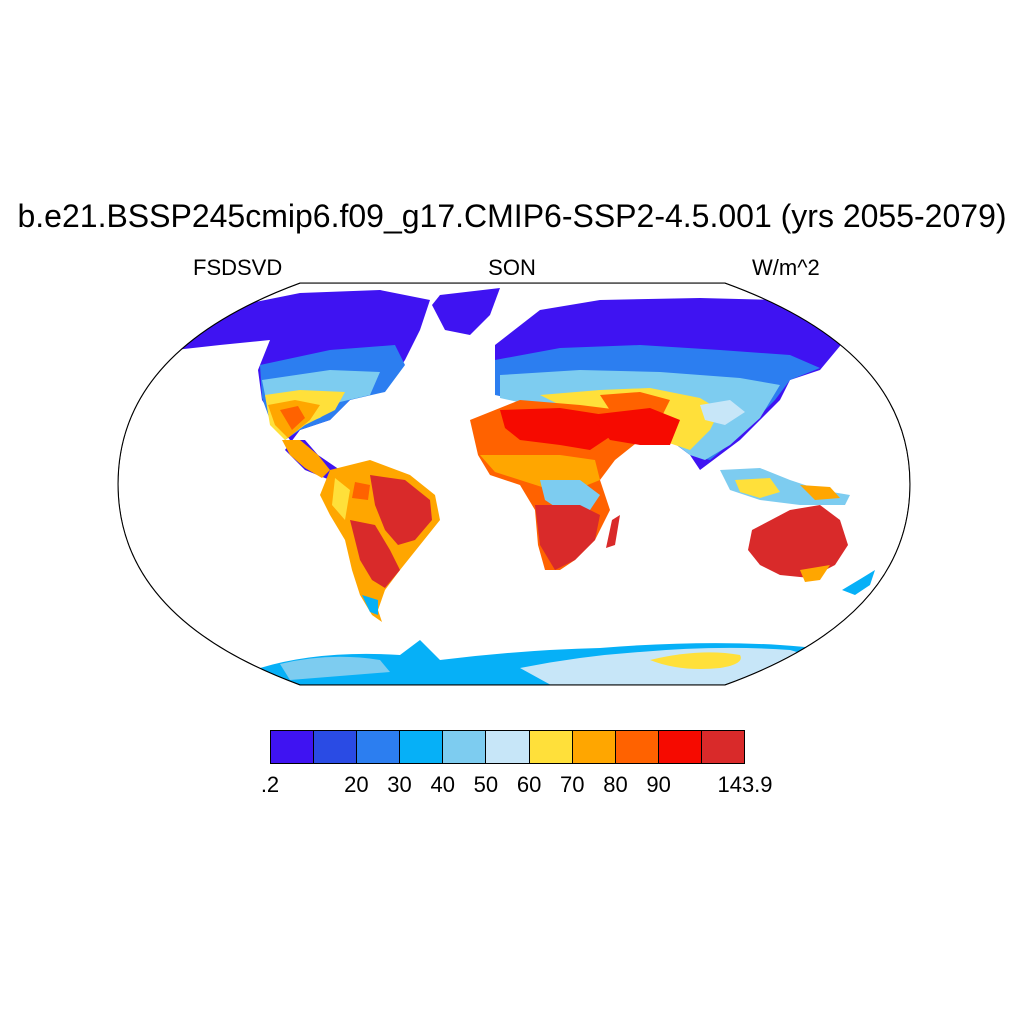  I want to click on colorbar-tick-label: 80, so click(615, 784).